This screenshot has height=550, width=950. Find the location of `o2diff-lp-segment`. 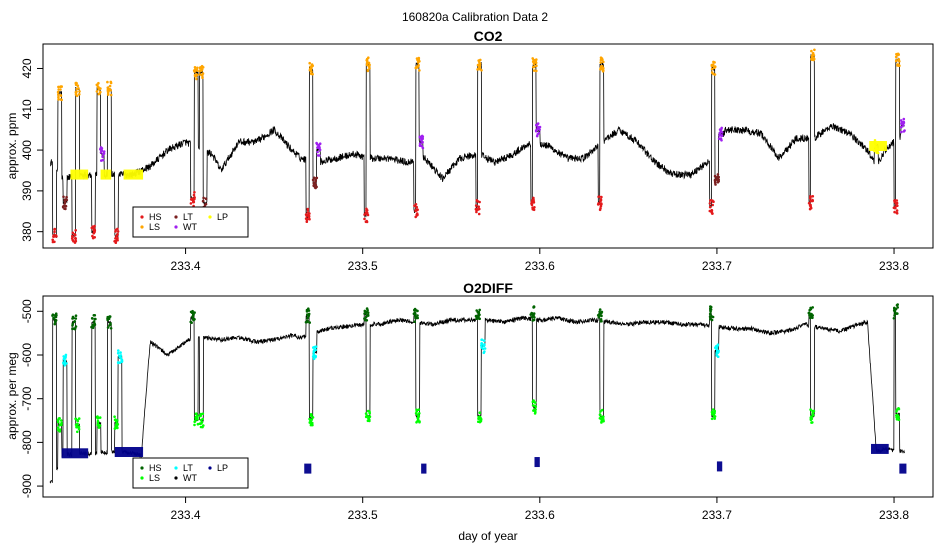

o2diff-lp-segment is located at coordinates (719, 466).